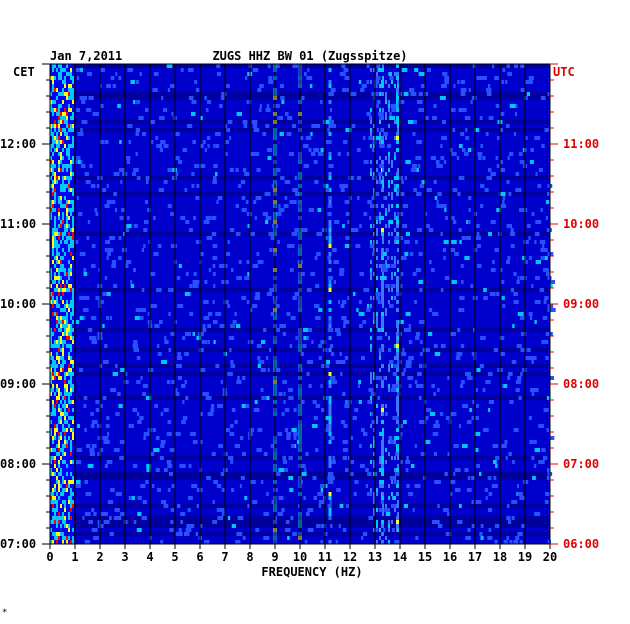 This screenshot has width=630, height=624. I want to click on left-time-label: 09:00, so click(18, 384).